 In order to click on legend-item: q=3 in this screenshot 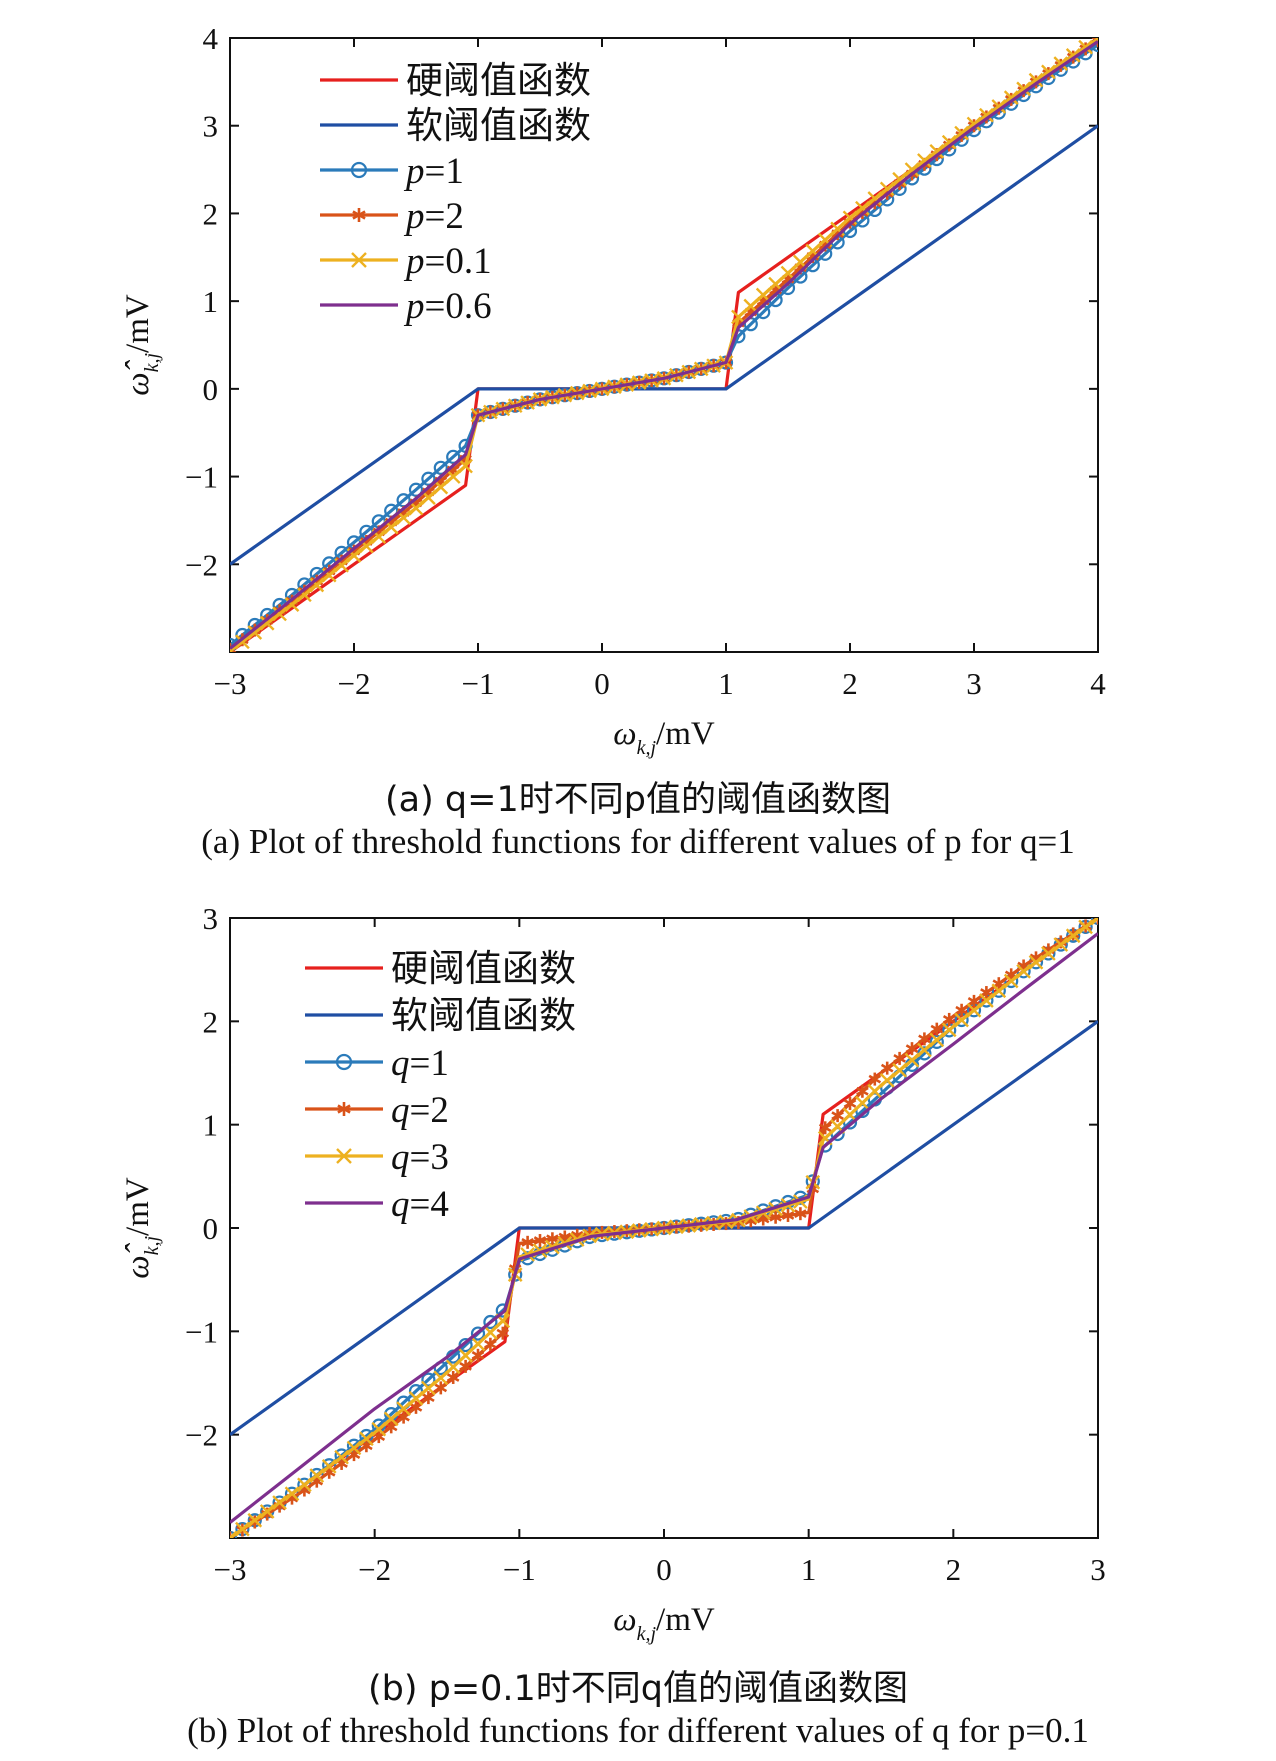, I will do `click(377, 1157)`.